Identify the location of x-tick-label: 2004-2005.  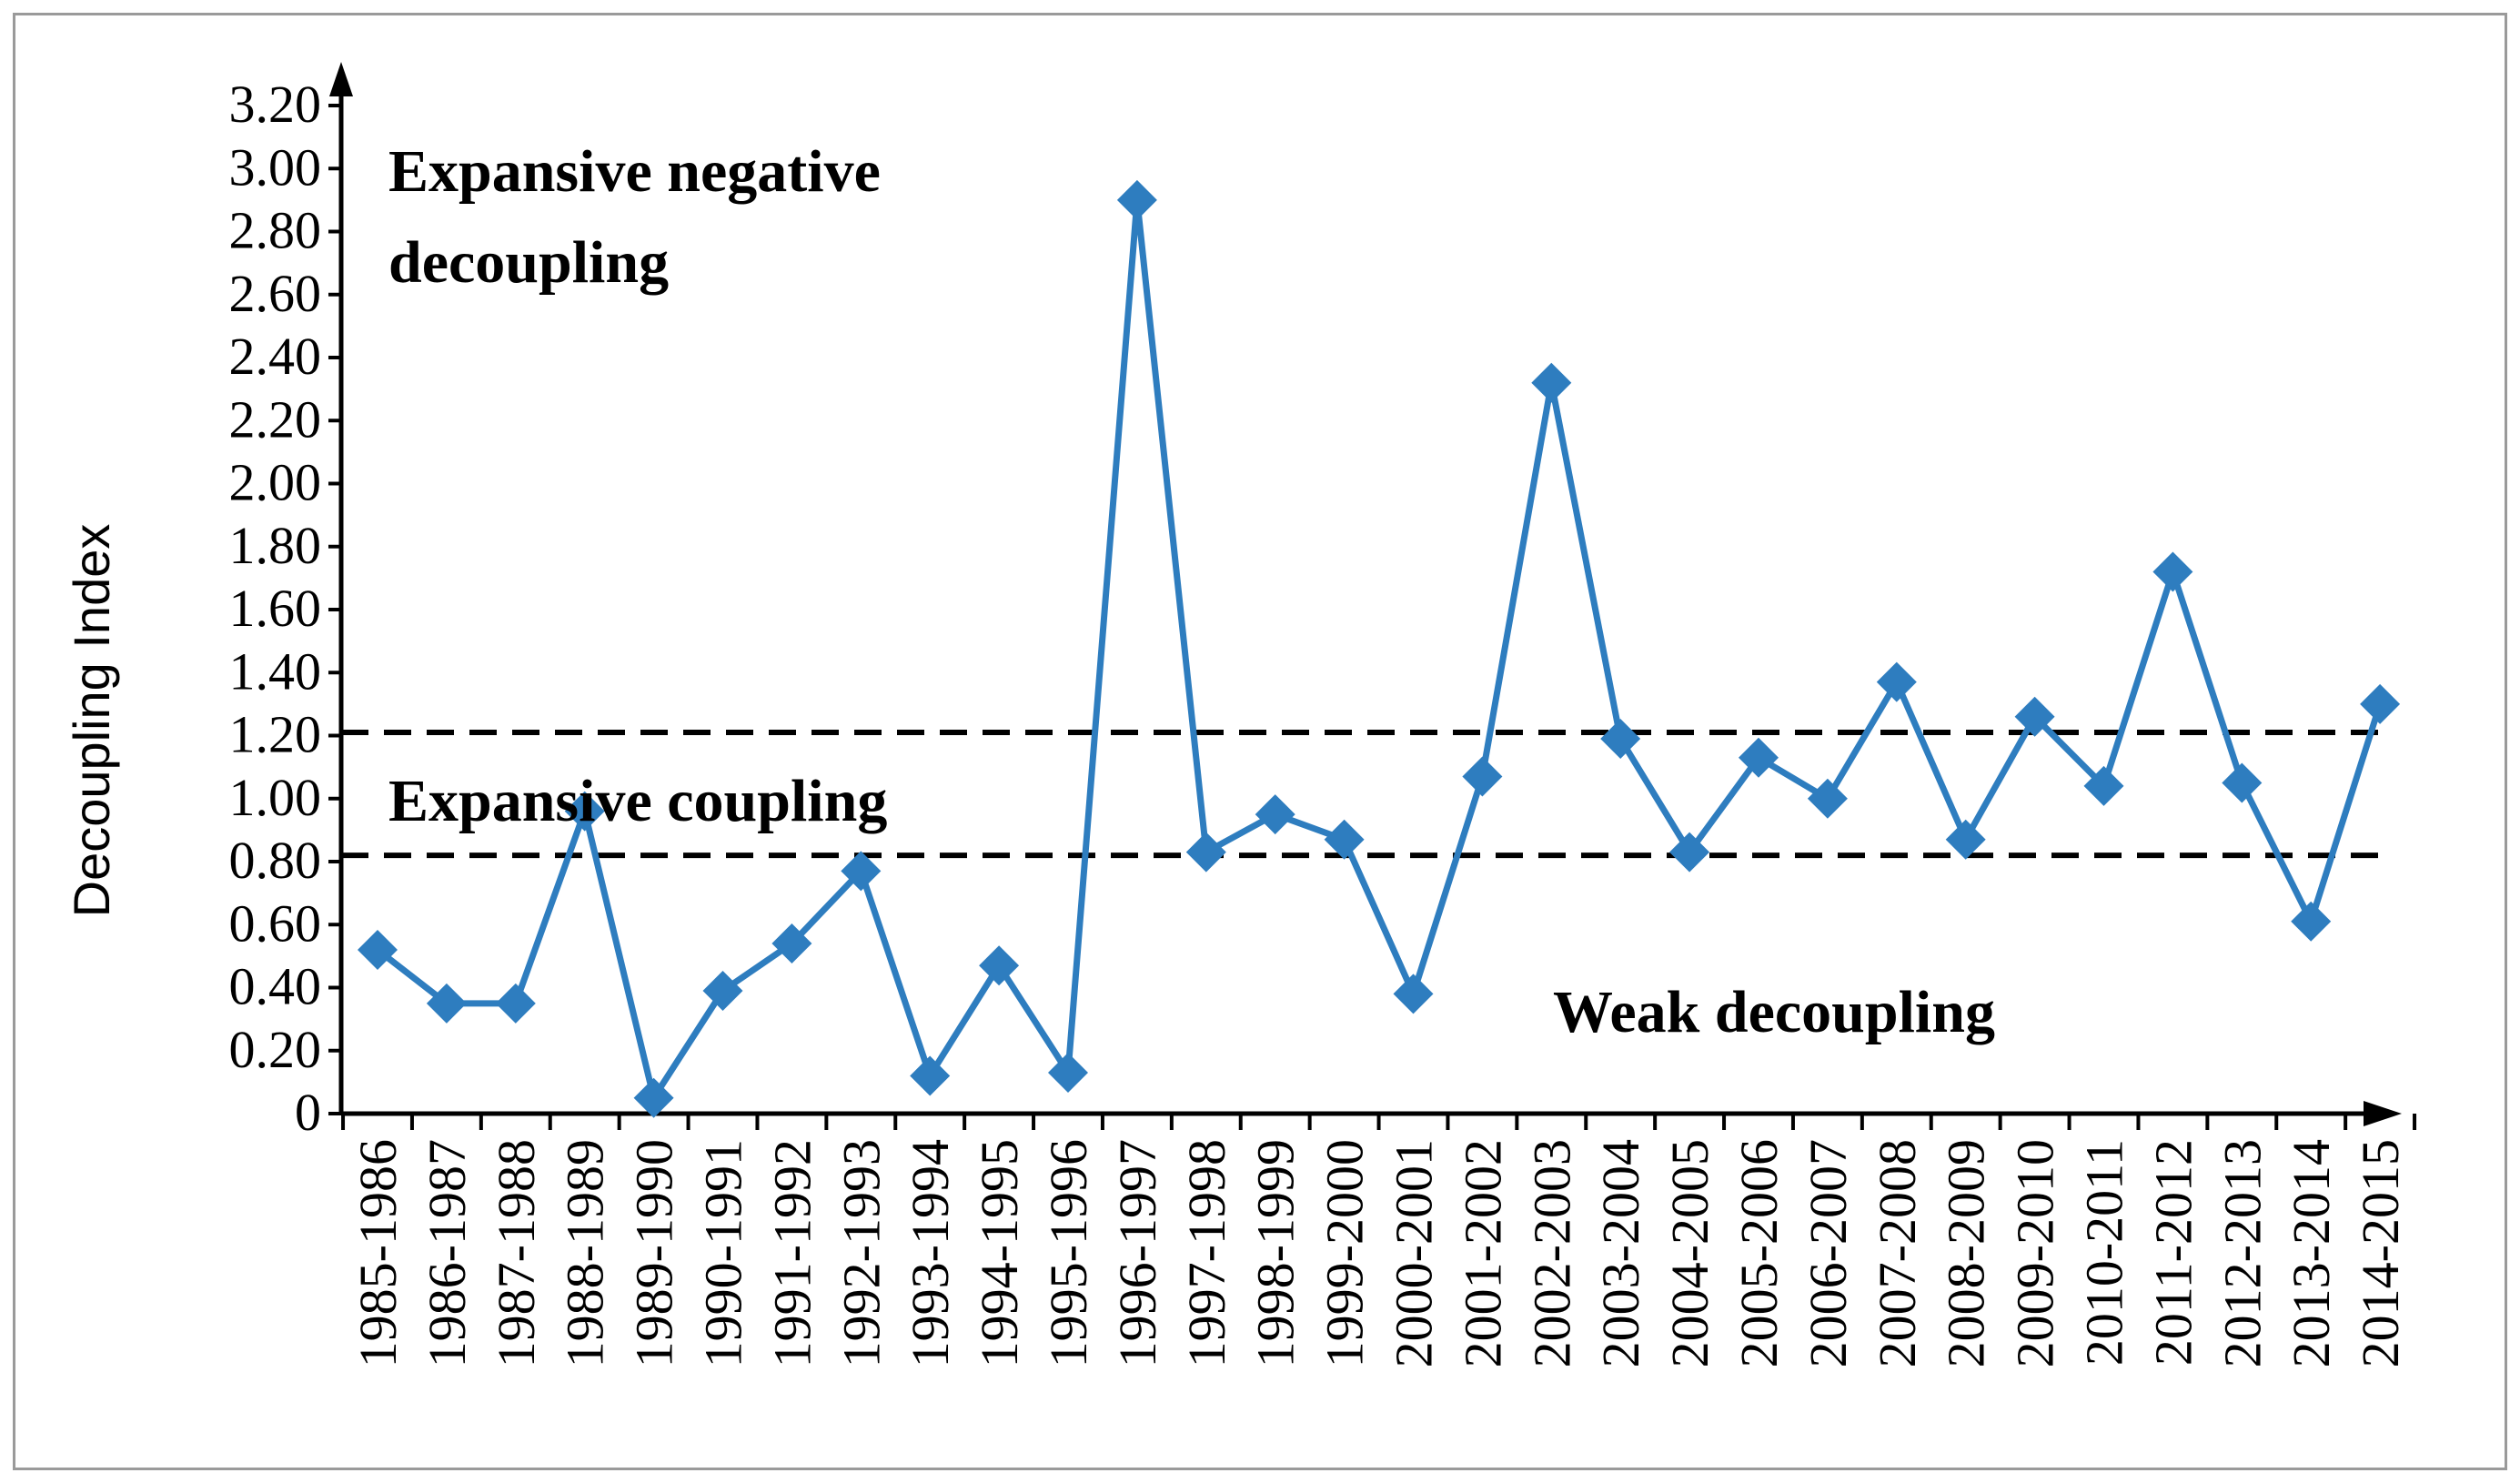
(1690, 1253).